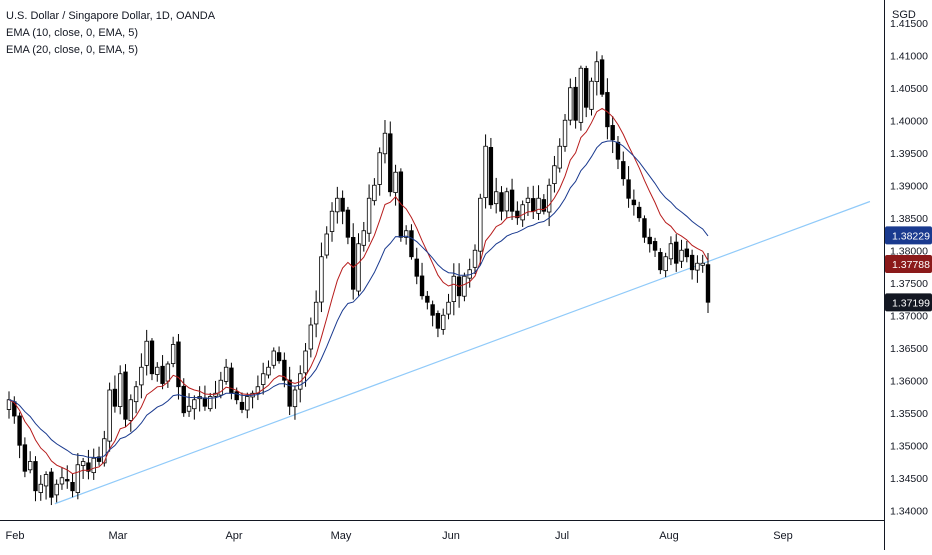 This screenshot has width=932, height=555. I want to click on x-tick-label: Apr, so click(233, 536).